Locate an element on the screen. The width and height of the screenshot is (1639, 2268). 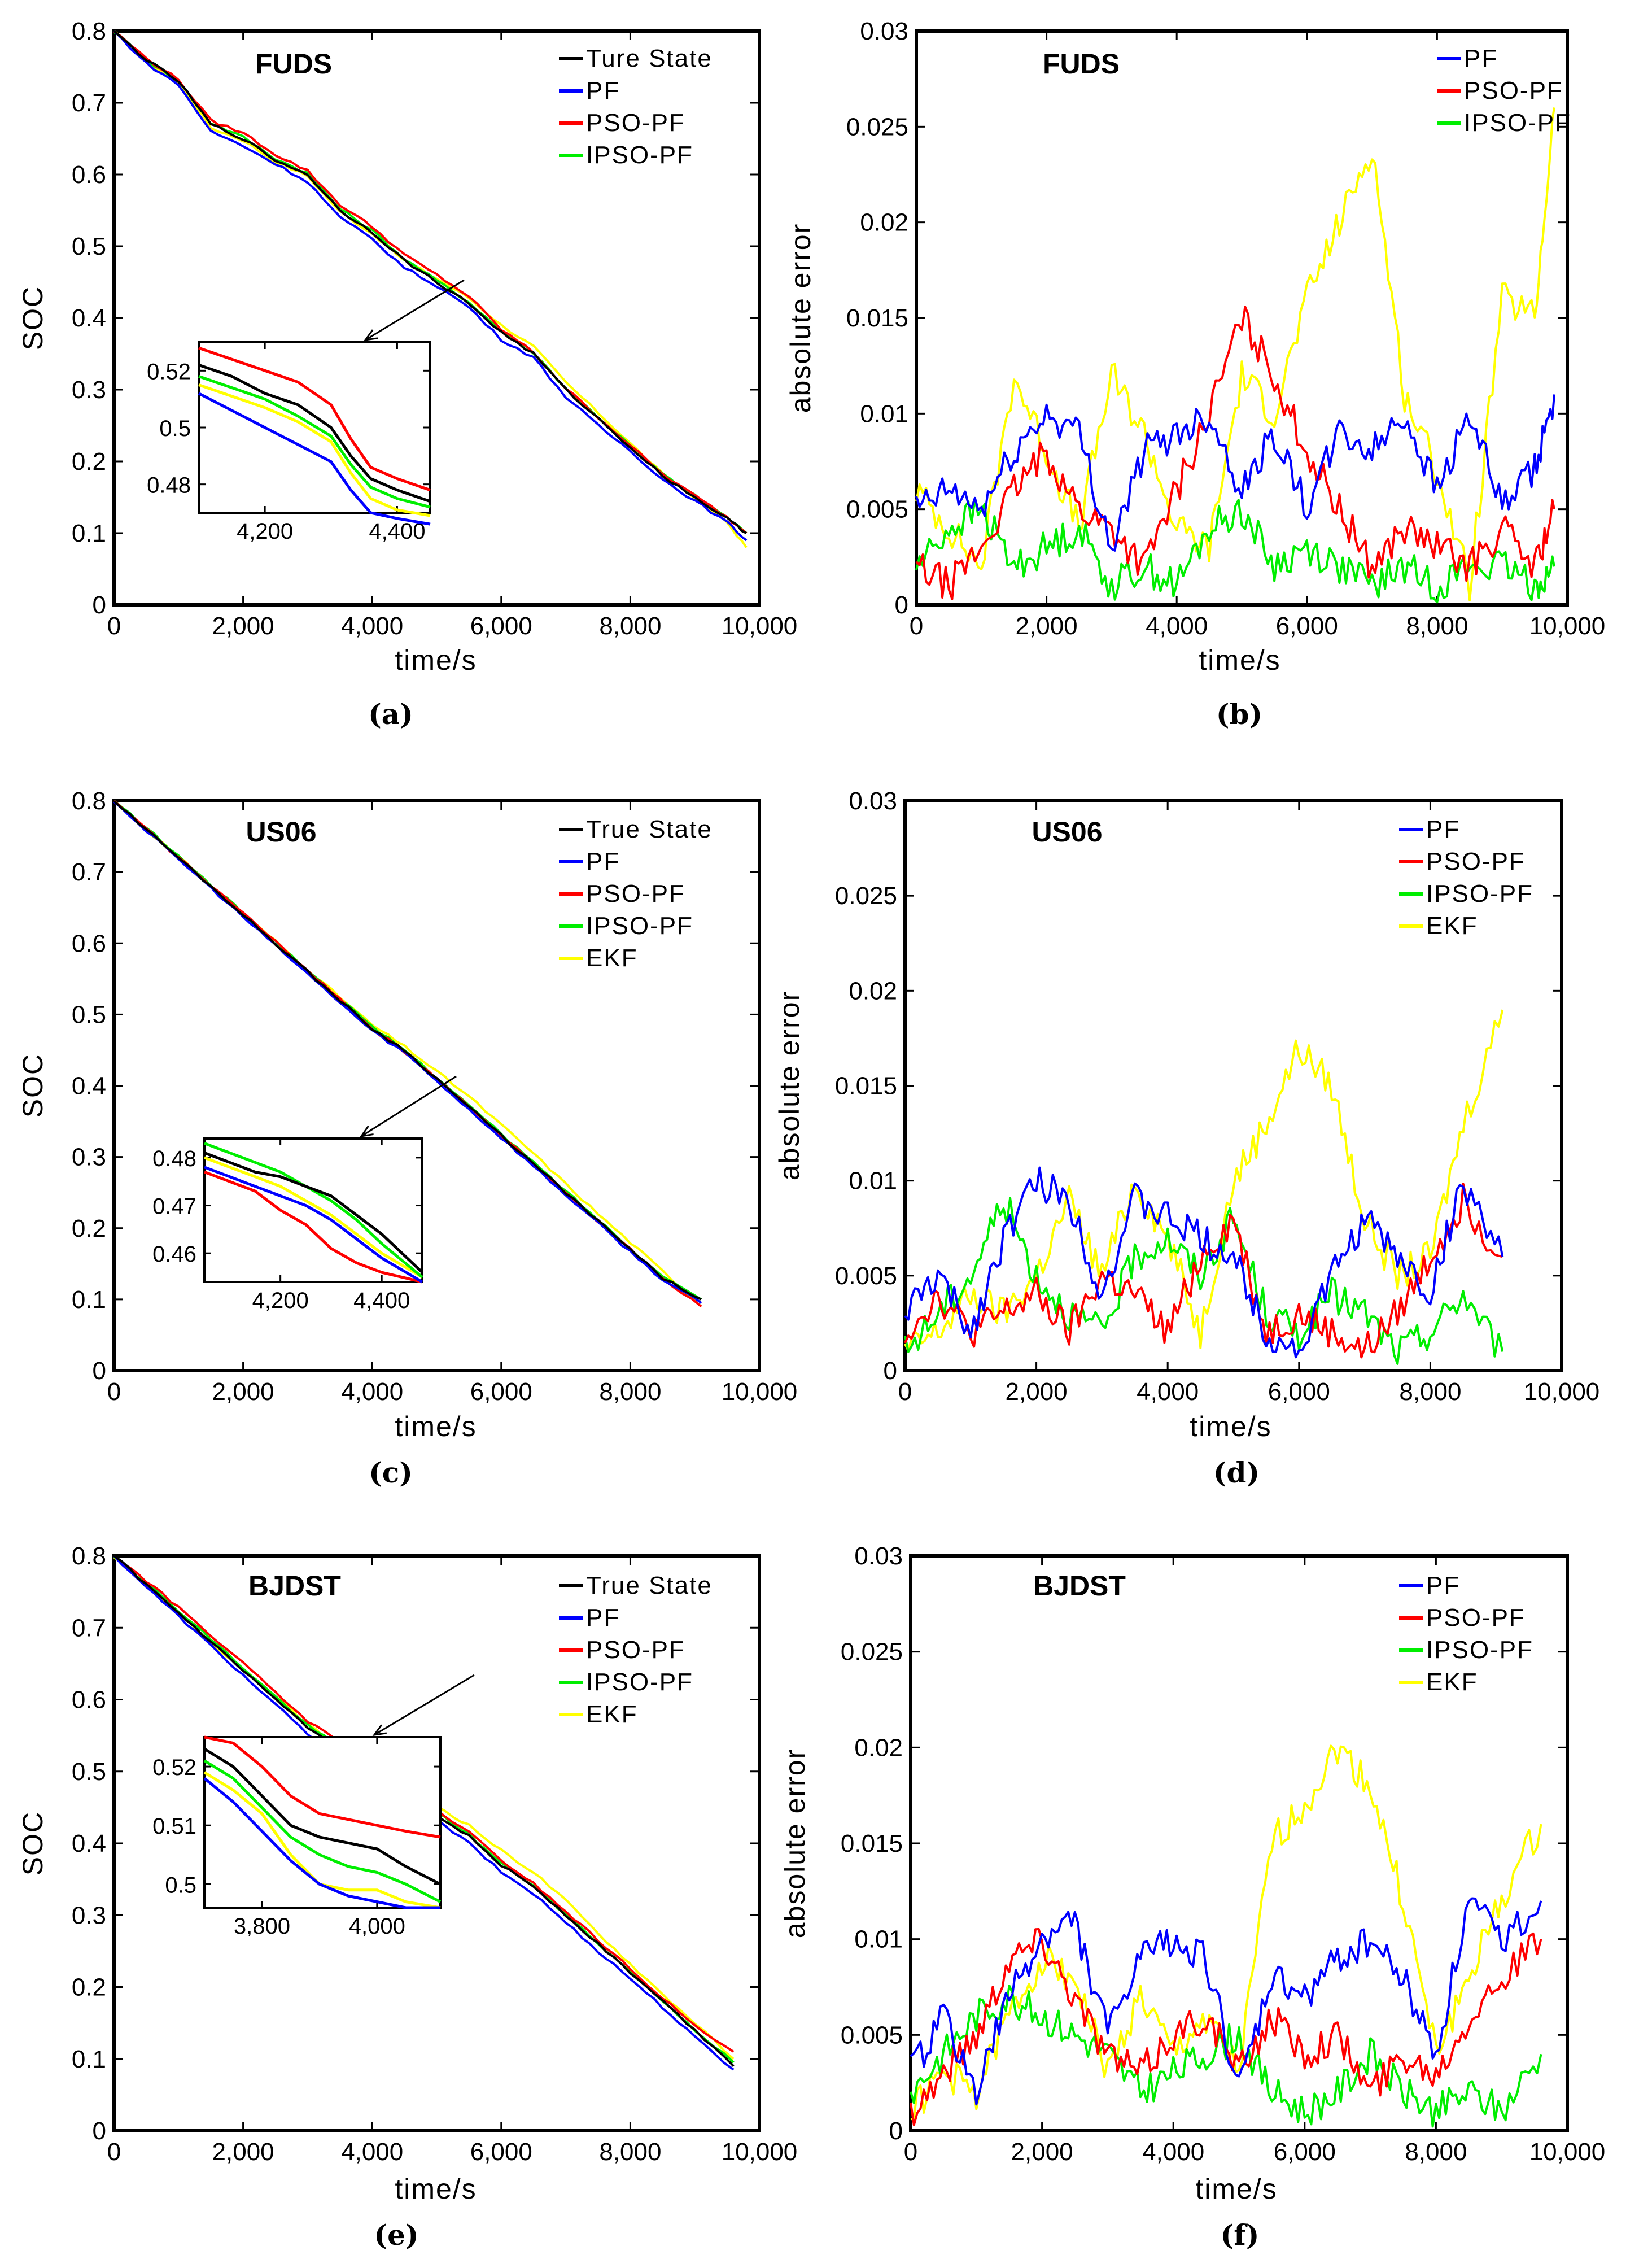
chart-d-plot-frame is located at coordinates (1233, 1085).